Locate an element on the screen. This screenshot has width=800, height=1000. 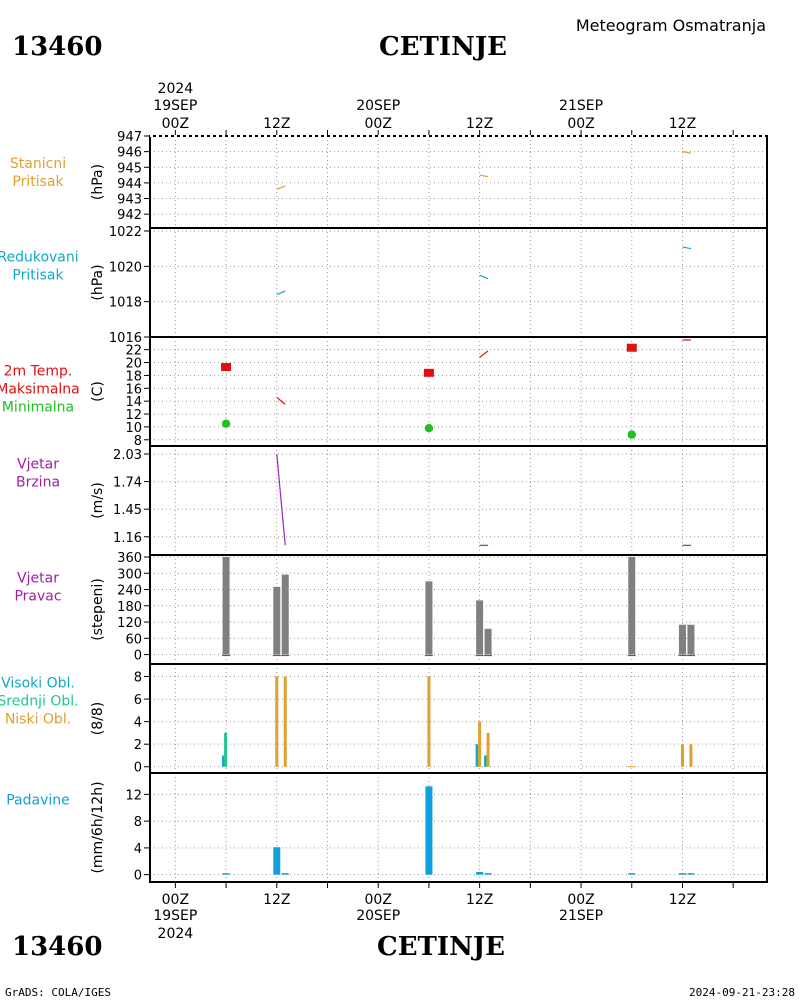
y-tick-label: 1018 is located at coordinates (125, 303).